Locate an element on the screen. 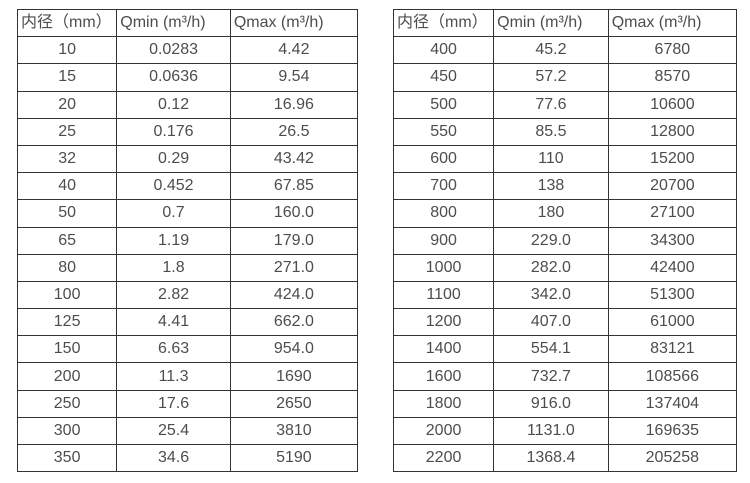 The image size is (750, 483). table-cell: 662.0 is located at coordinates (294, 322).